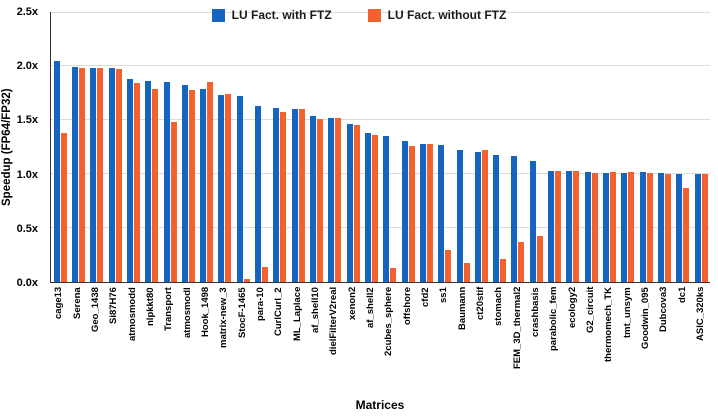 The width and height of the screenshot is (718, 416). I want to click on x-tick-label: FEM_3D_thermal2, so click(517, 328).